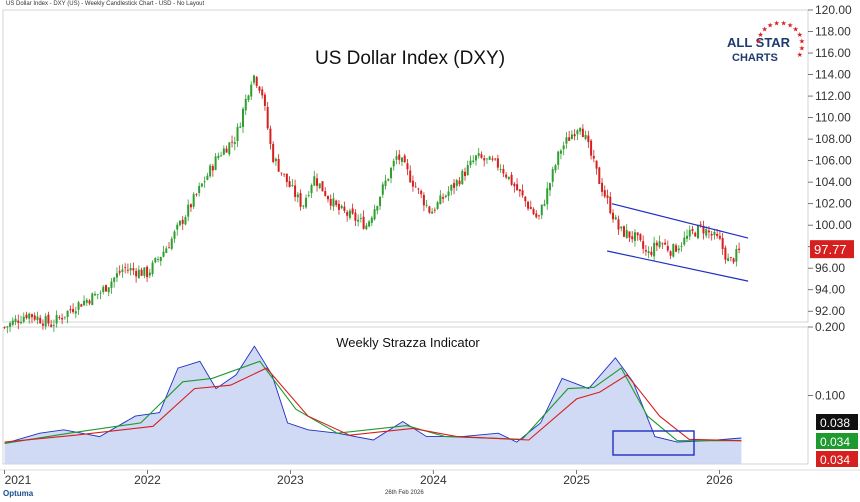  I want to click on last-price-label: 97.77, so click(830, 249).